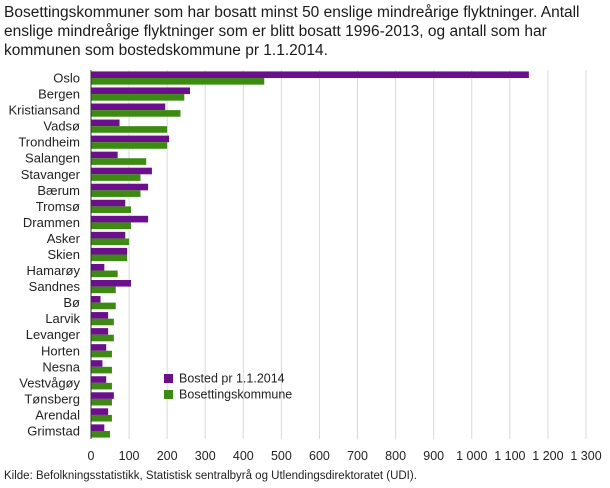 This screenshot has width=610, height=488. Describe the element at coordinates (58, 206) in the screenshot. I see `category-label: Tromsø` at that location.